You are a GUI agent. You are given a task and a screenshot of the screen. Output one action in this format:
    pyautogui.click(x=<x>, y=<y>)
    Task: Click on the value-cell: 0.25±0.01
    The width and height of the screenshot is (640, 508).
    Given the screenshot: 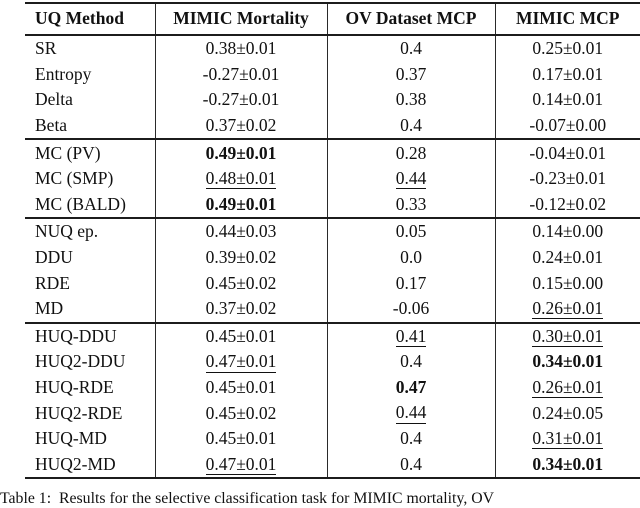 What is the action you would take?
    pyautogui.click(x=567, y=48)
    